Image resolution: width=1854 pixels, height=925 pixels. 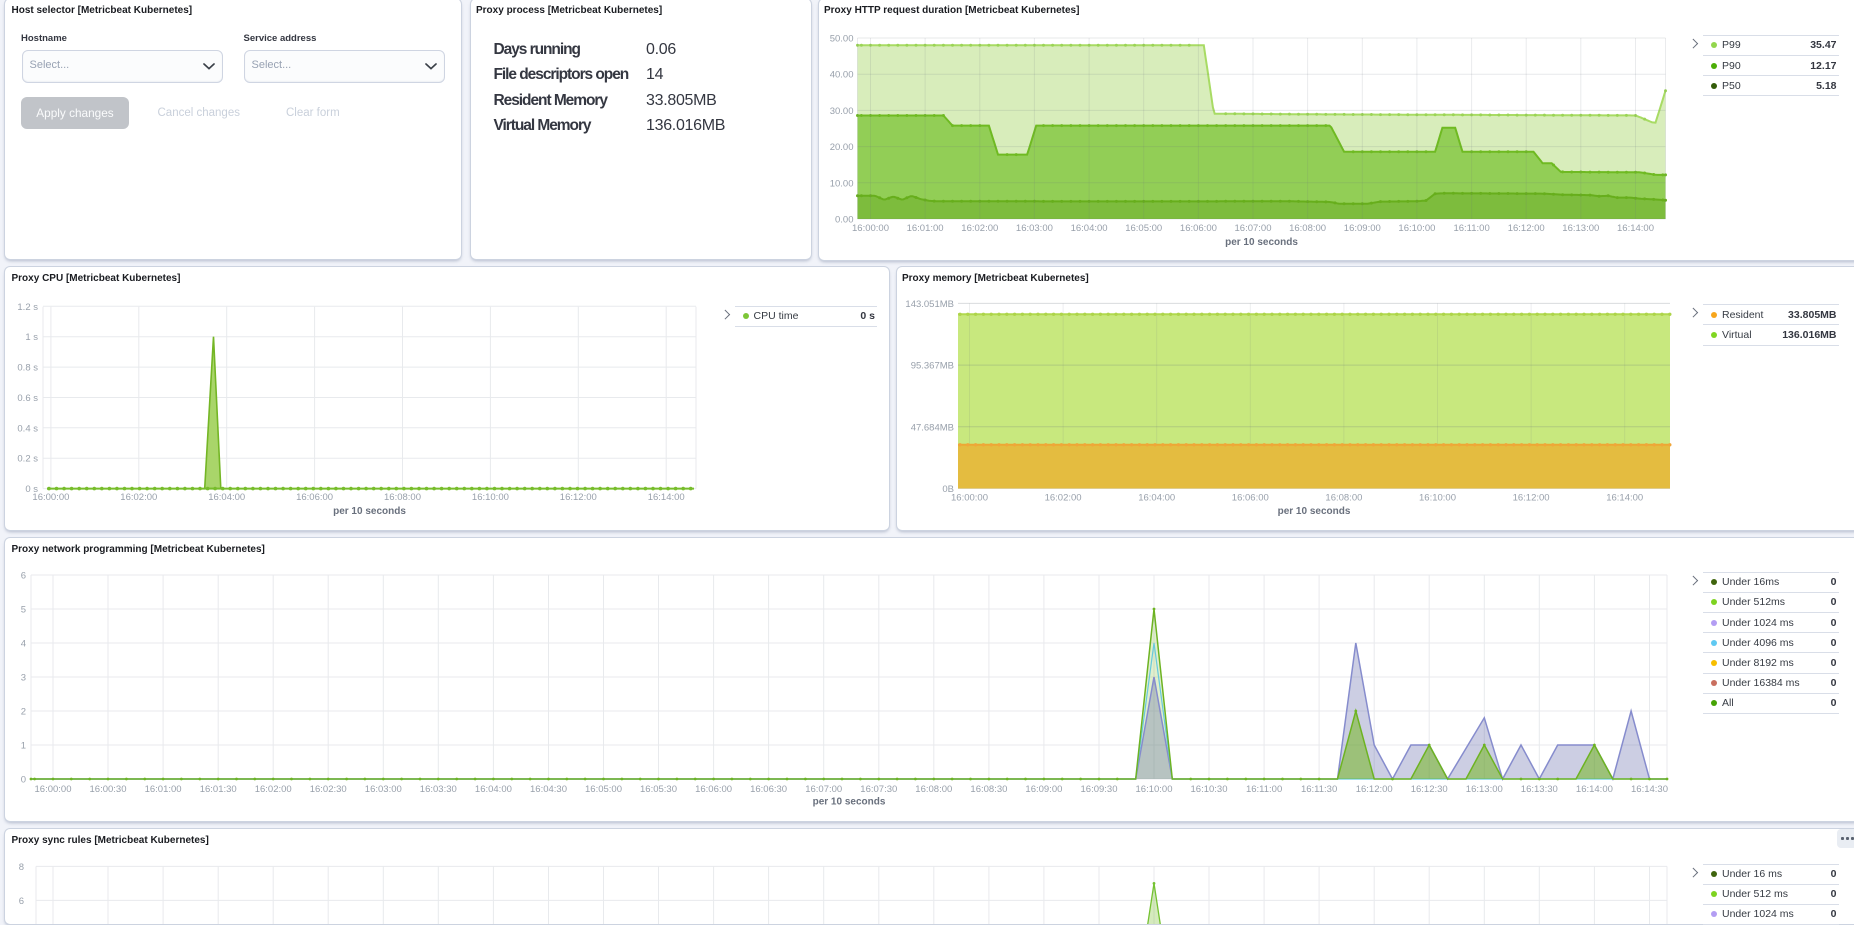 I want to click on svg-text: 95.367MB, so click(x=931, y=366).